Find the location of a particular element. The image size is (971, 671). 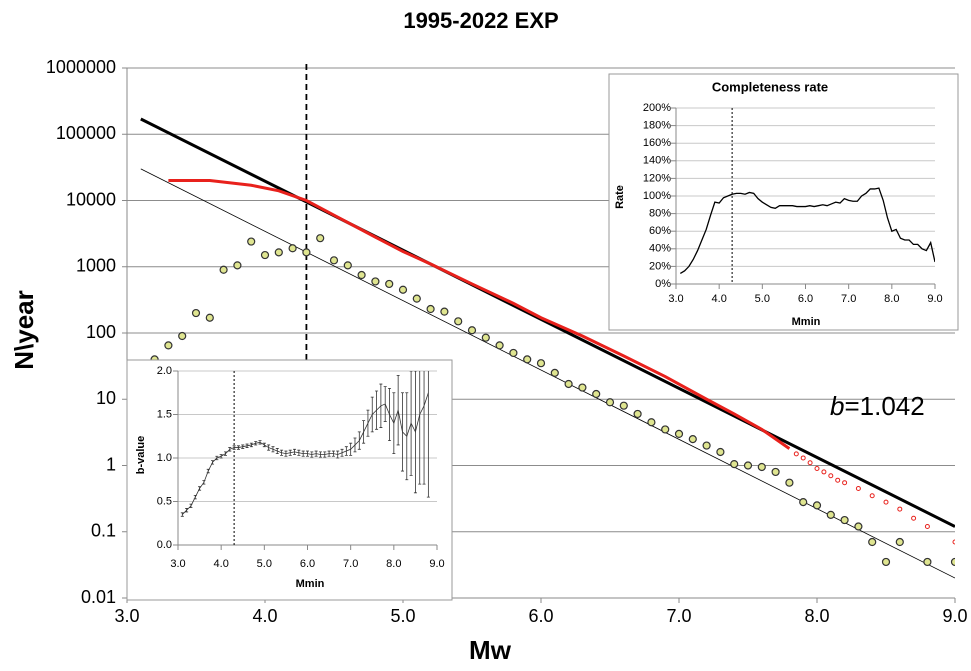

y-tick-label: 1 is located at coordinates (111, 464).